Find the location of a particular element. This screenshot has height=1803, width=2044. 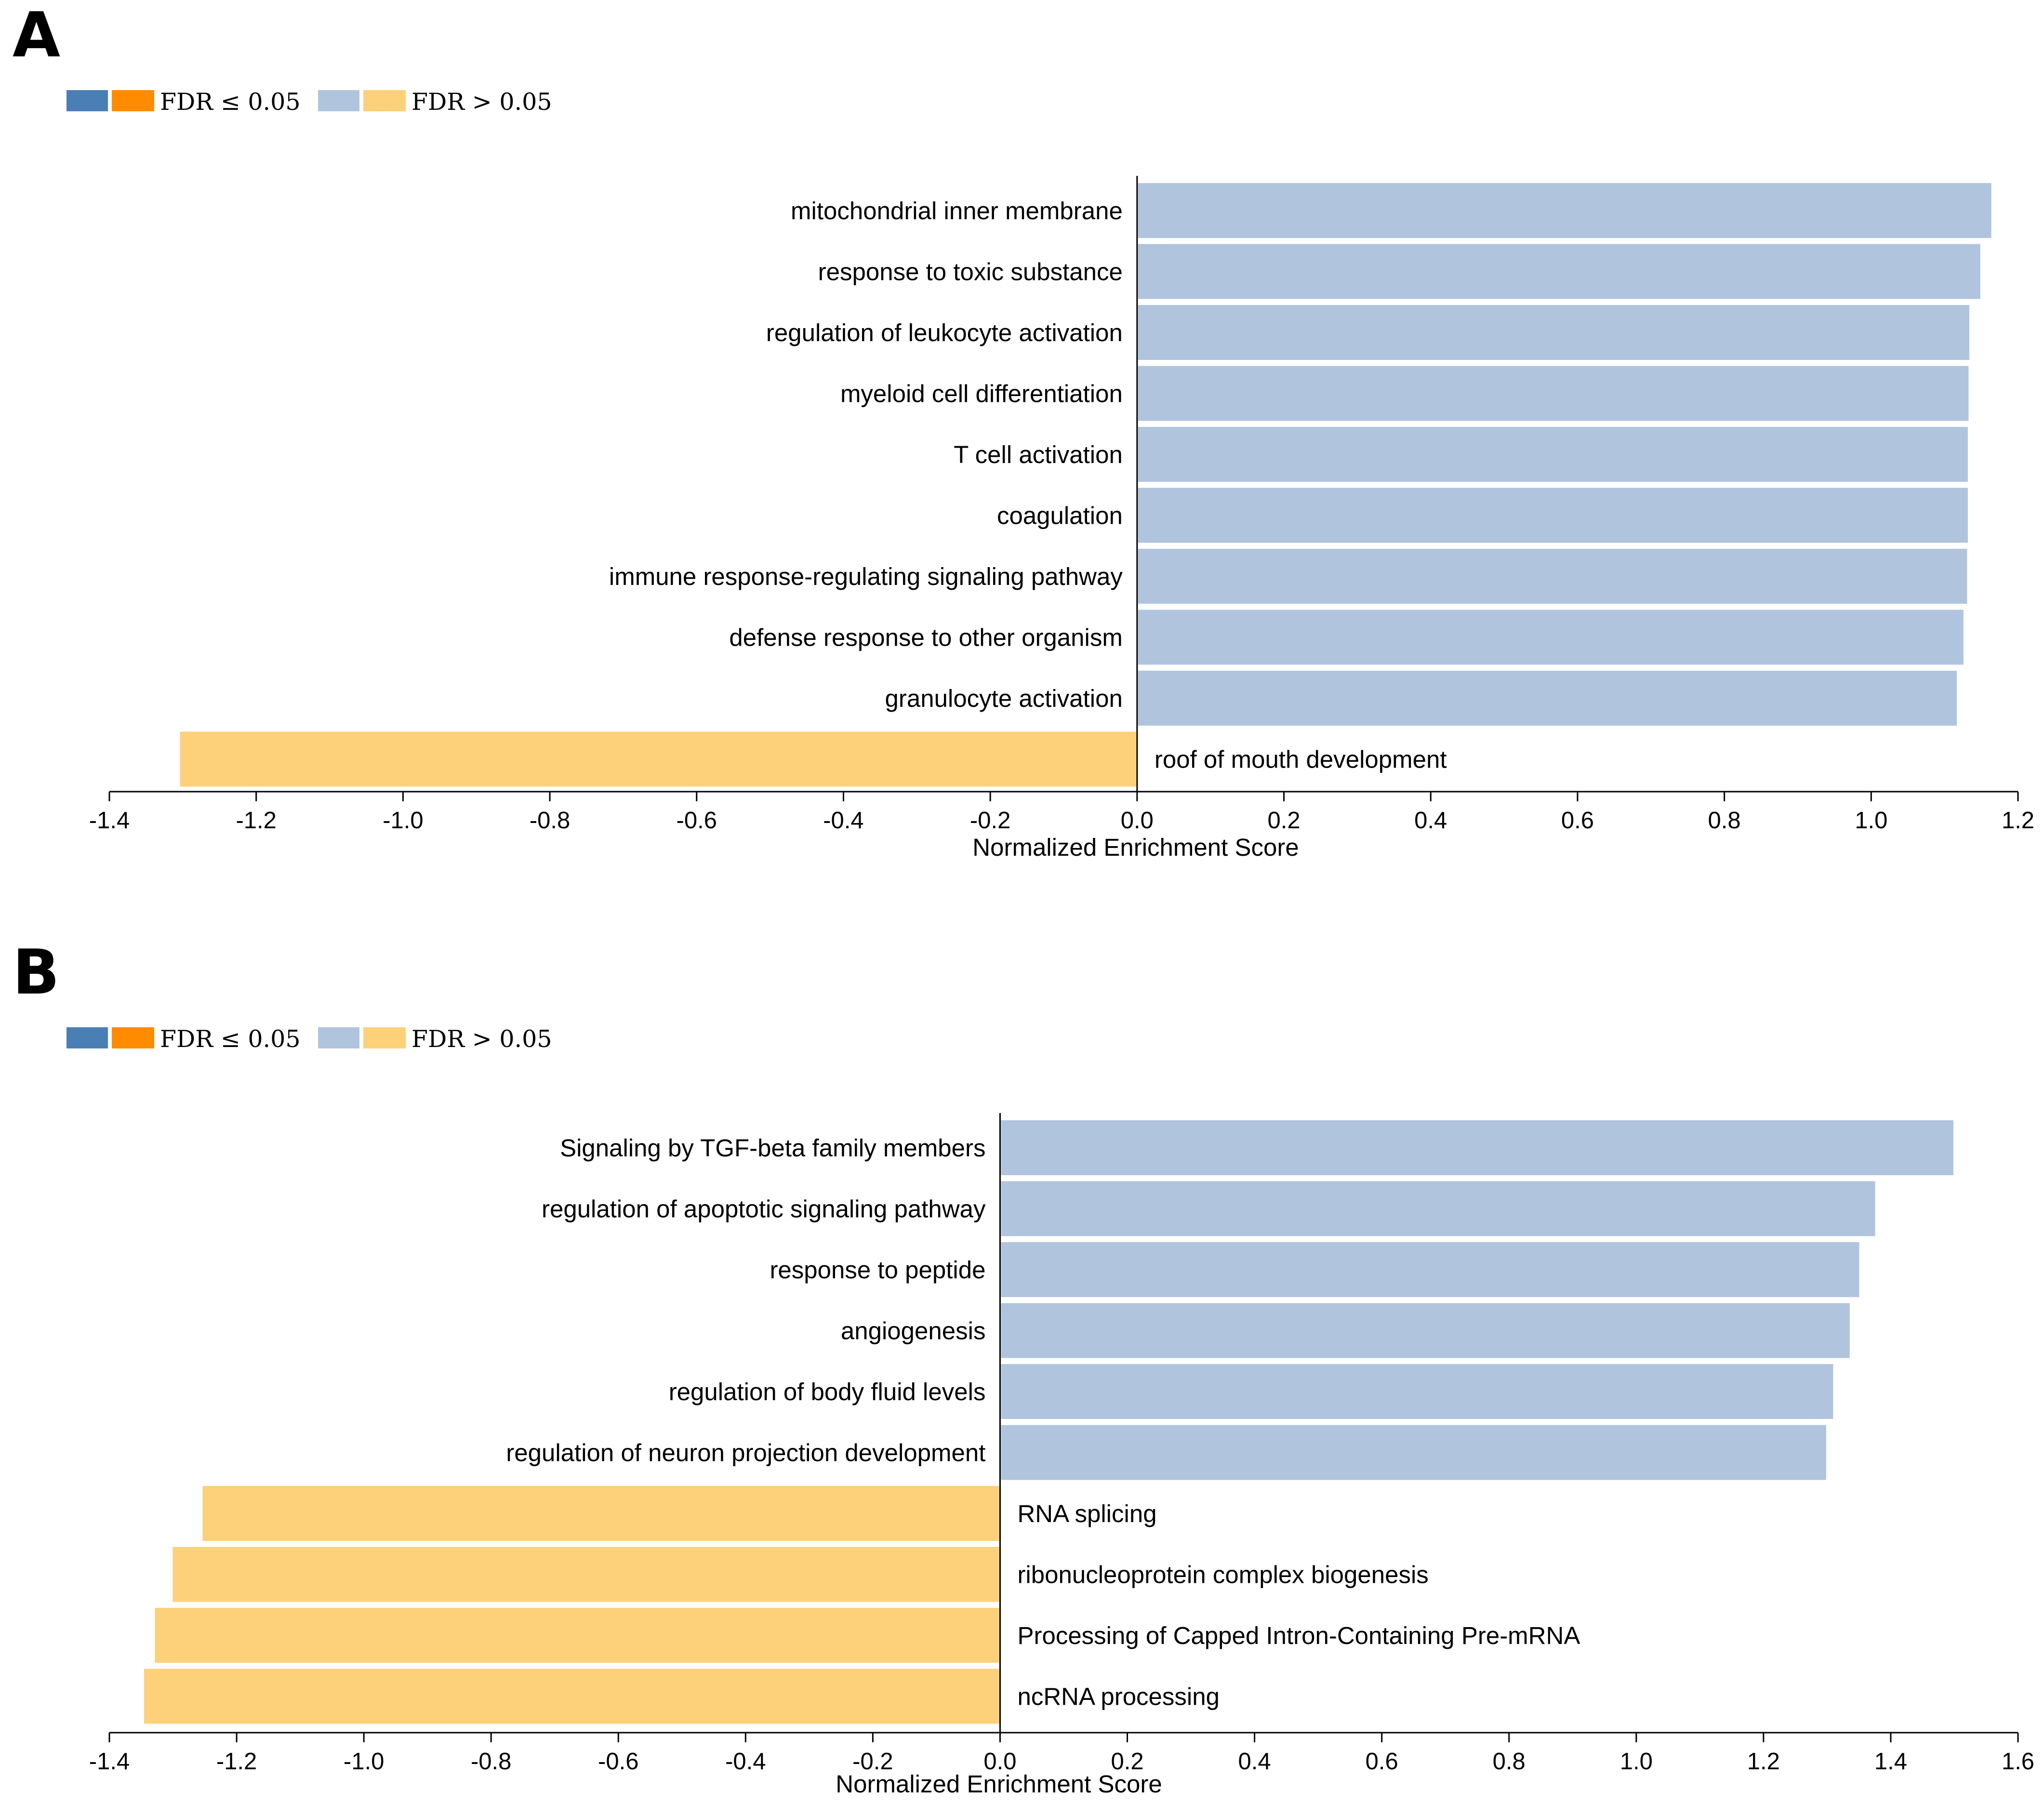

category-label: response to toxic substance is located at coordinates (970, 272).